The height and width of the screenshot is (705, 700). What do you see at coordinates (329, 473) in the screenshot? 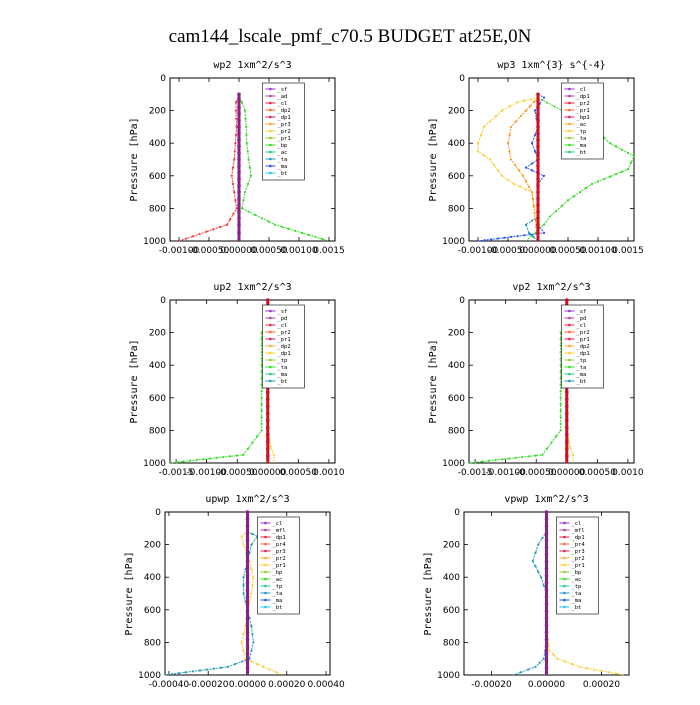
I see `x-tick-label: 0.0010` at bounding box center [329, 473].